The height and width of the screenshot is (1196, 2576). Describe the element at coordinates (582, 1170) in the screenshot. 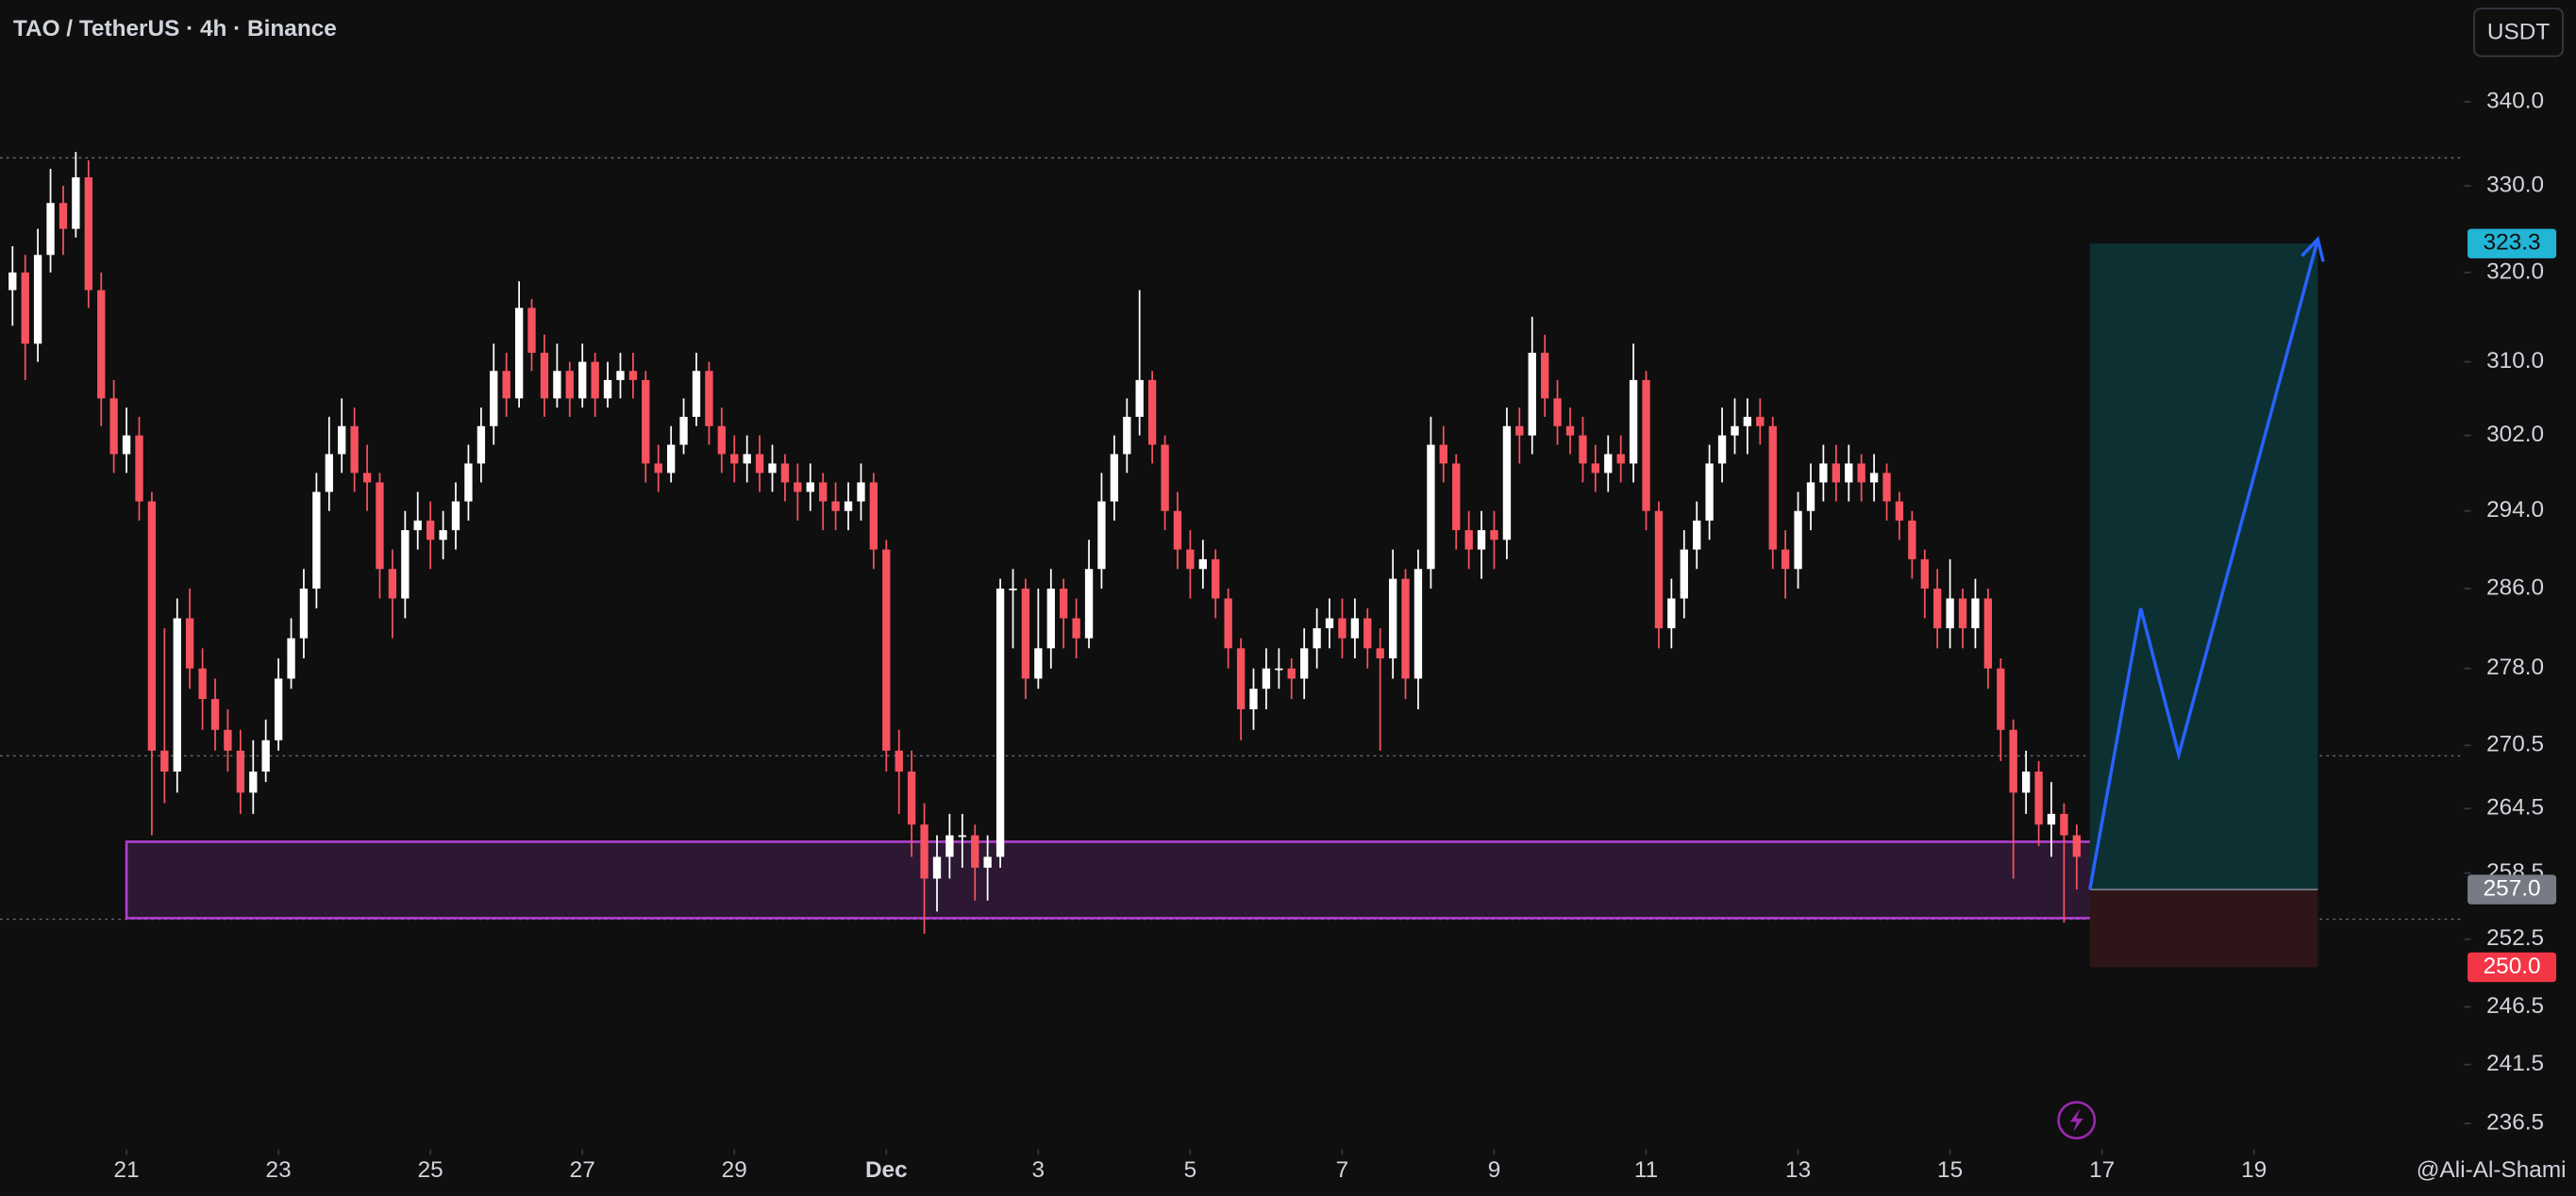

I see `x-tick-label: 27` at that location.